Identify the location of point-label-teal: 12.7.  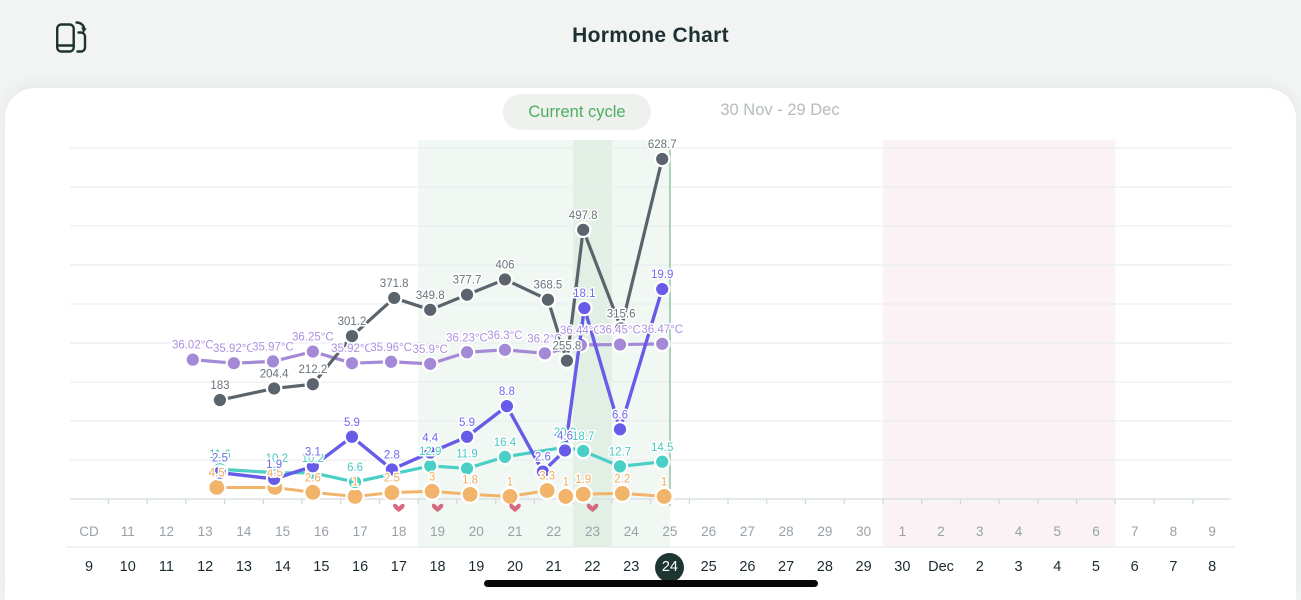
(620, 452).